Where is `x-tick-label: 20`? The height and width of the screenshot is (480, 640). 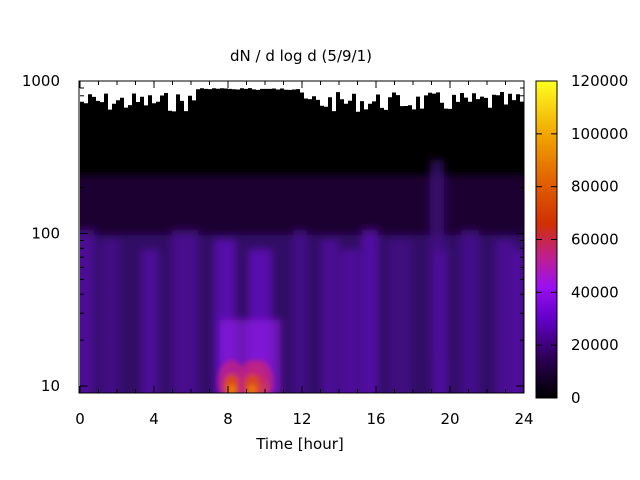 x-tick-label: 20 is located at coordinates (449, 419).